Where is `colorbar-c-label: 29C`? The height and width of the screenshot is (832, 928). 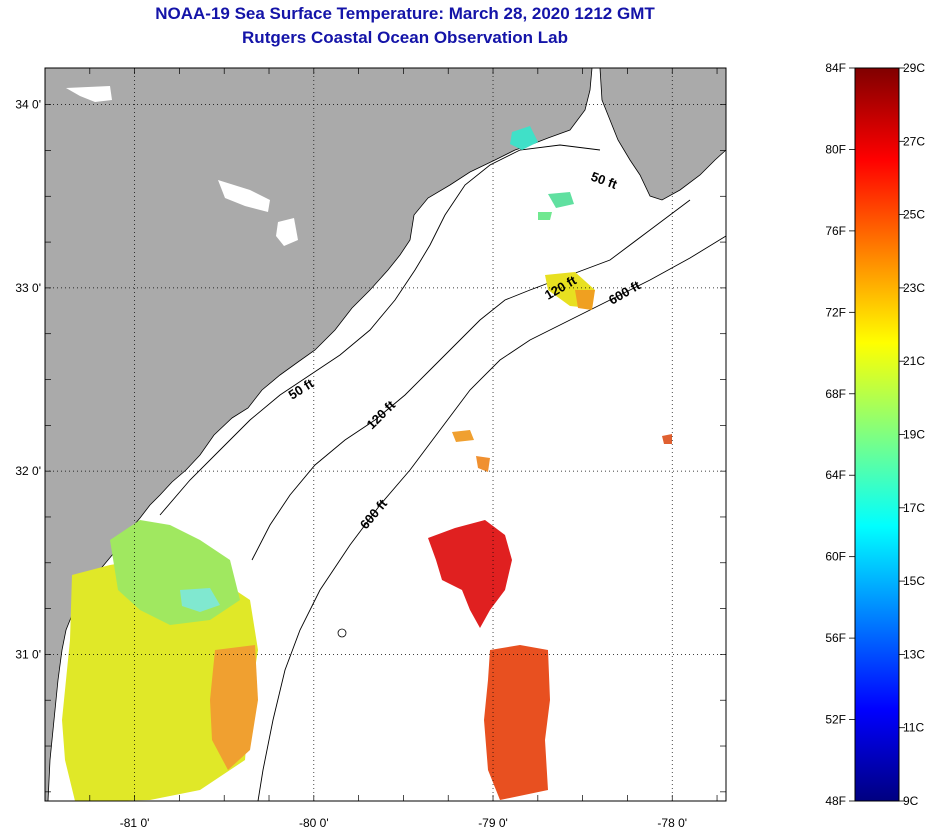 colorbar-c-label: 29C is located at coordinates (914, 68).